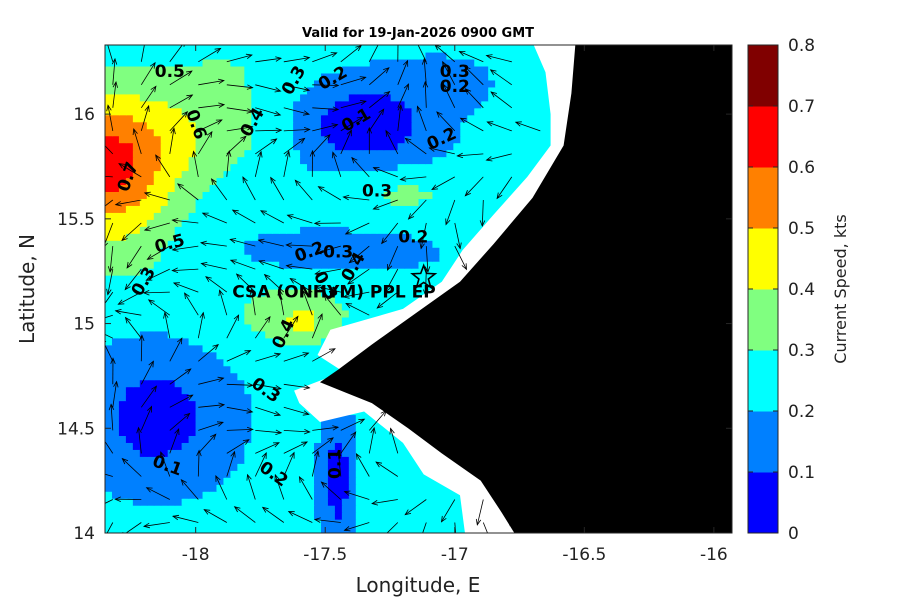 This screenshot has height=600, width=900. What do you see at coordinates (418, 33) in the screenshot?
I see `chart-title: Valid for 19-Jan-2026 0900 GMT` at bounding box center [418, 33].